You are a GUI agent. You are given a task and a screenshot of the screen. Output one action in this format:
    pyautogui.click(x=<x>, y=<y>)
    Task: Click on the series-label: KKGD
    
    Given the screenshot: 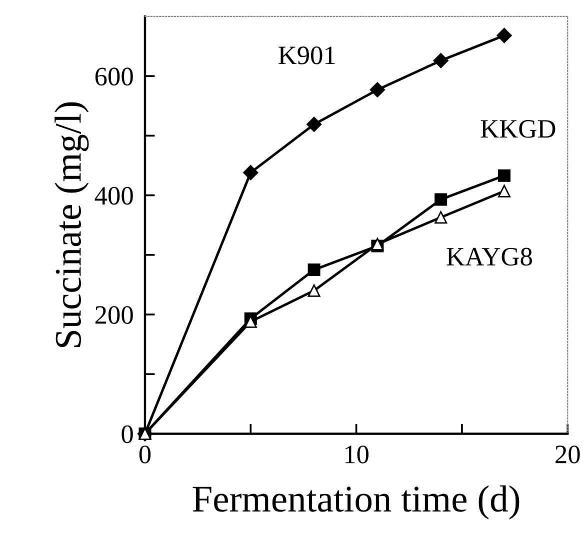 What is the action you would take?
    pyautogui.click(x=518, y=129)
    